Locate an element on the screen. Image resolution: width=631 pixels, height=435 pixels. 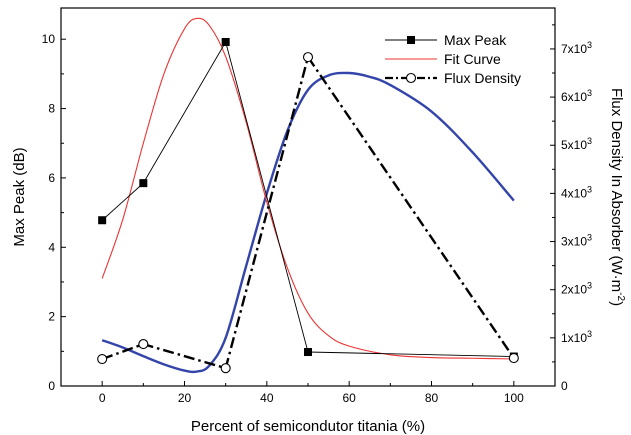
x-axis-label: Percent of semicondutor titania (%) is located at coordinates (308, 426).